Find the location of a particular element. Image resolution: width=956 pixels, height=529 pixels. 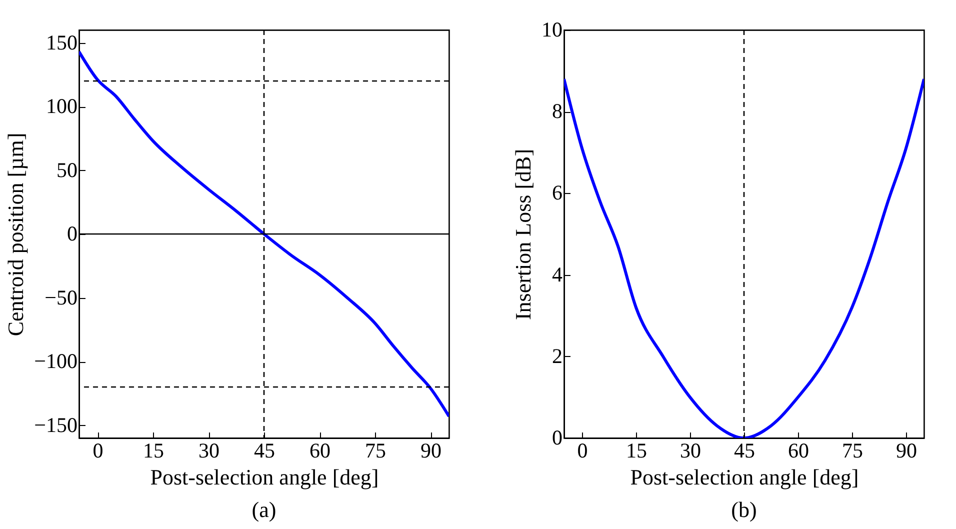

y-tick-label: −50 is located at coordinates (61, 297).